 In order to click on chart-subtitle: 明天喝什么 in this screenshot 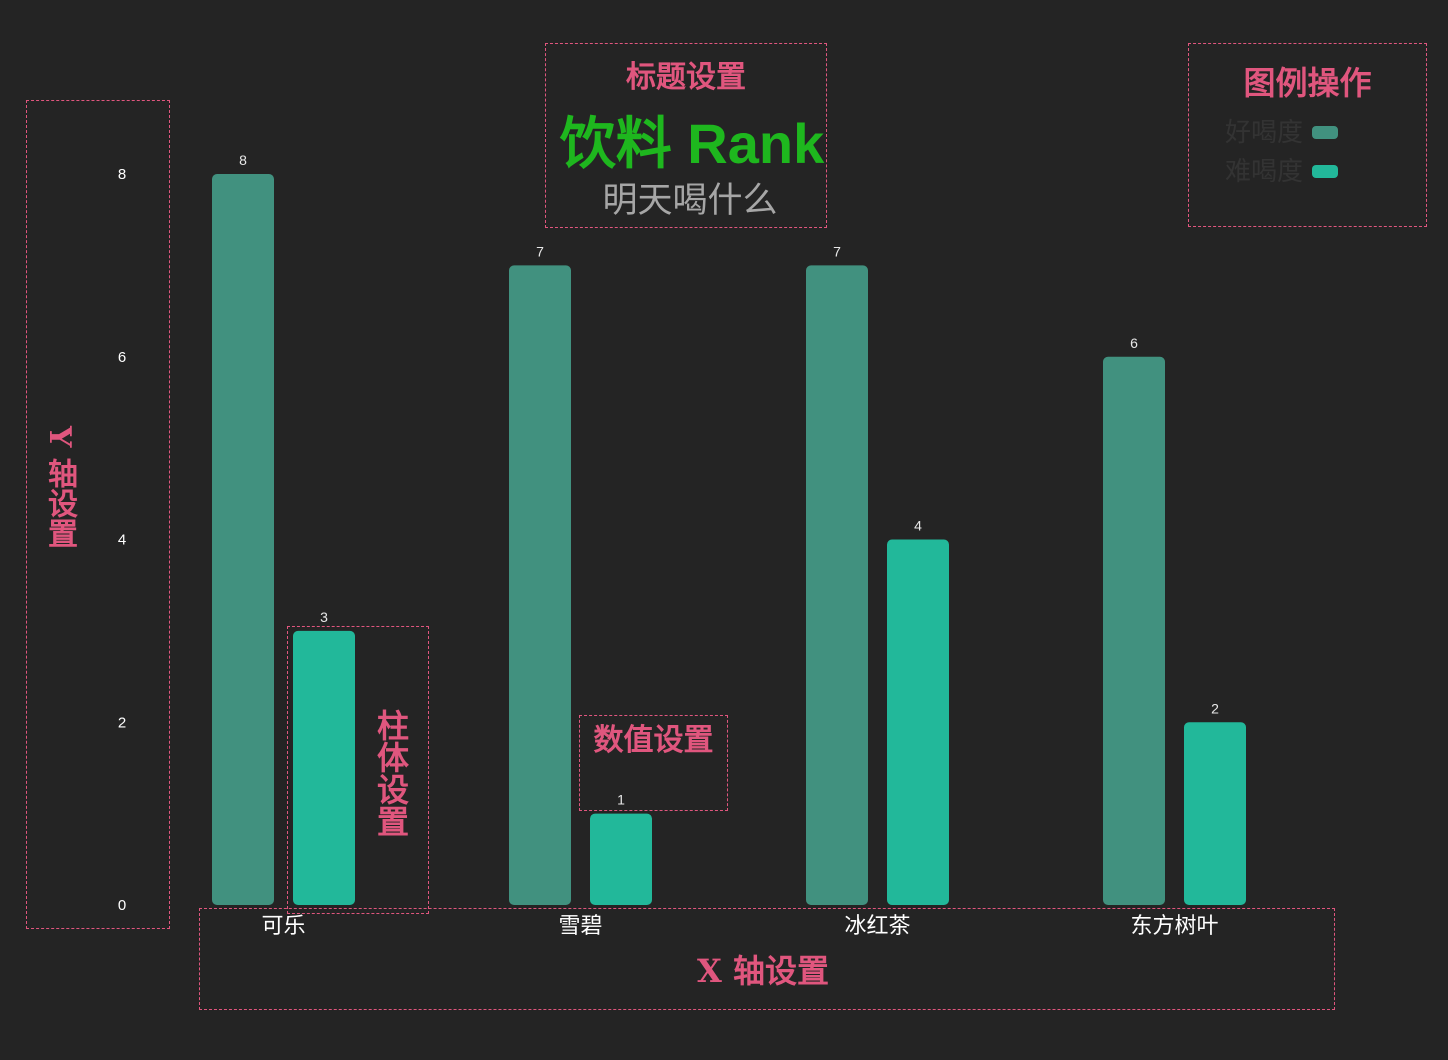, I will do `click(690, 200)`.